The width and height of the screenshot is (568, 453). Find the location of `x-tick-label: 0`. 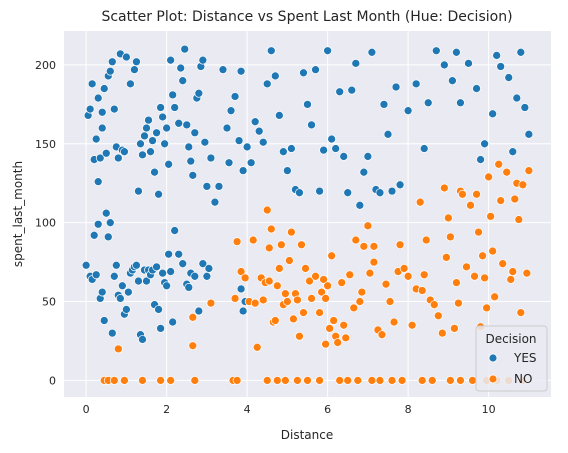

x-tick-label: 0 is located at coordinates (86, 409).